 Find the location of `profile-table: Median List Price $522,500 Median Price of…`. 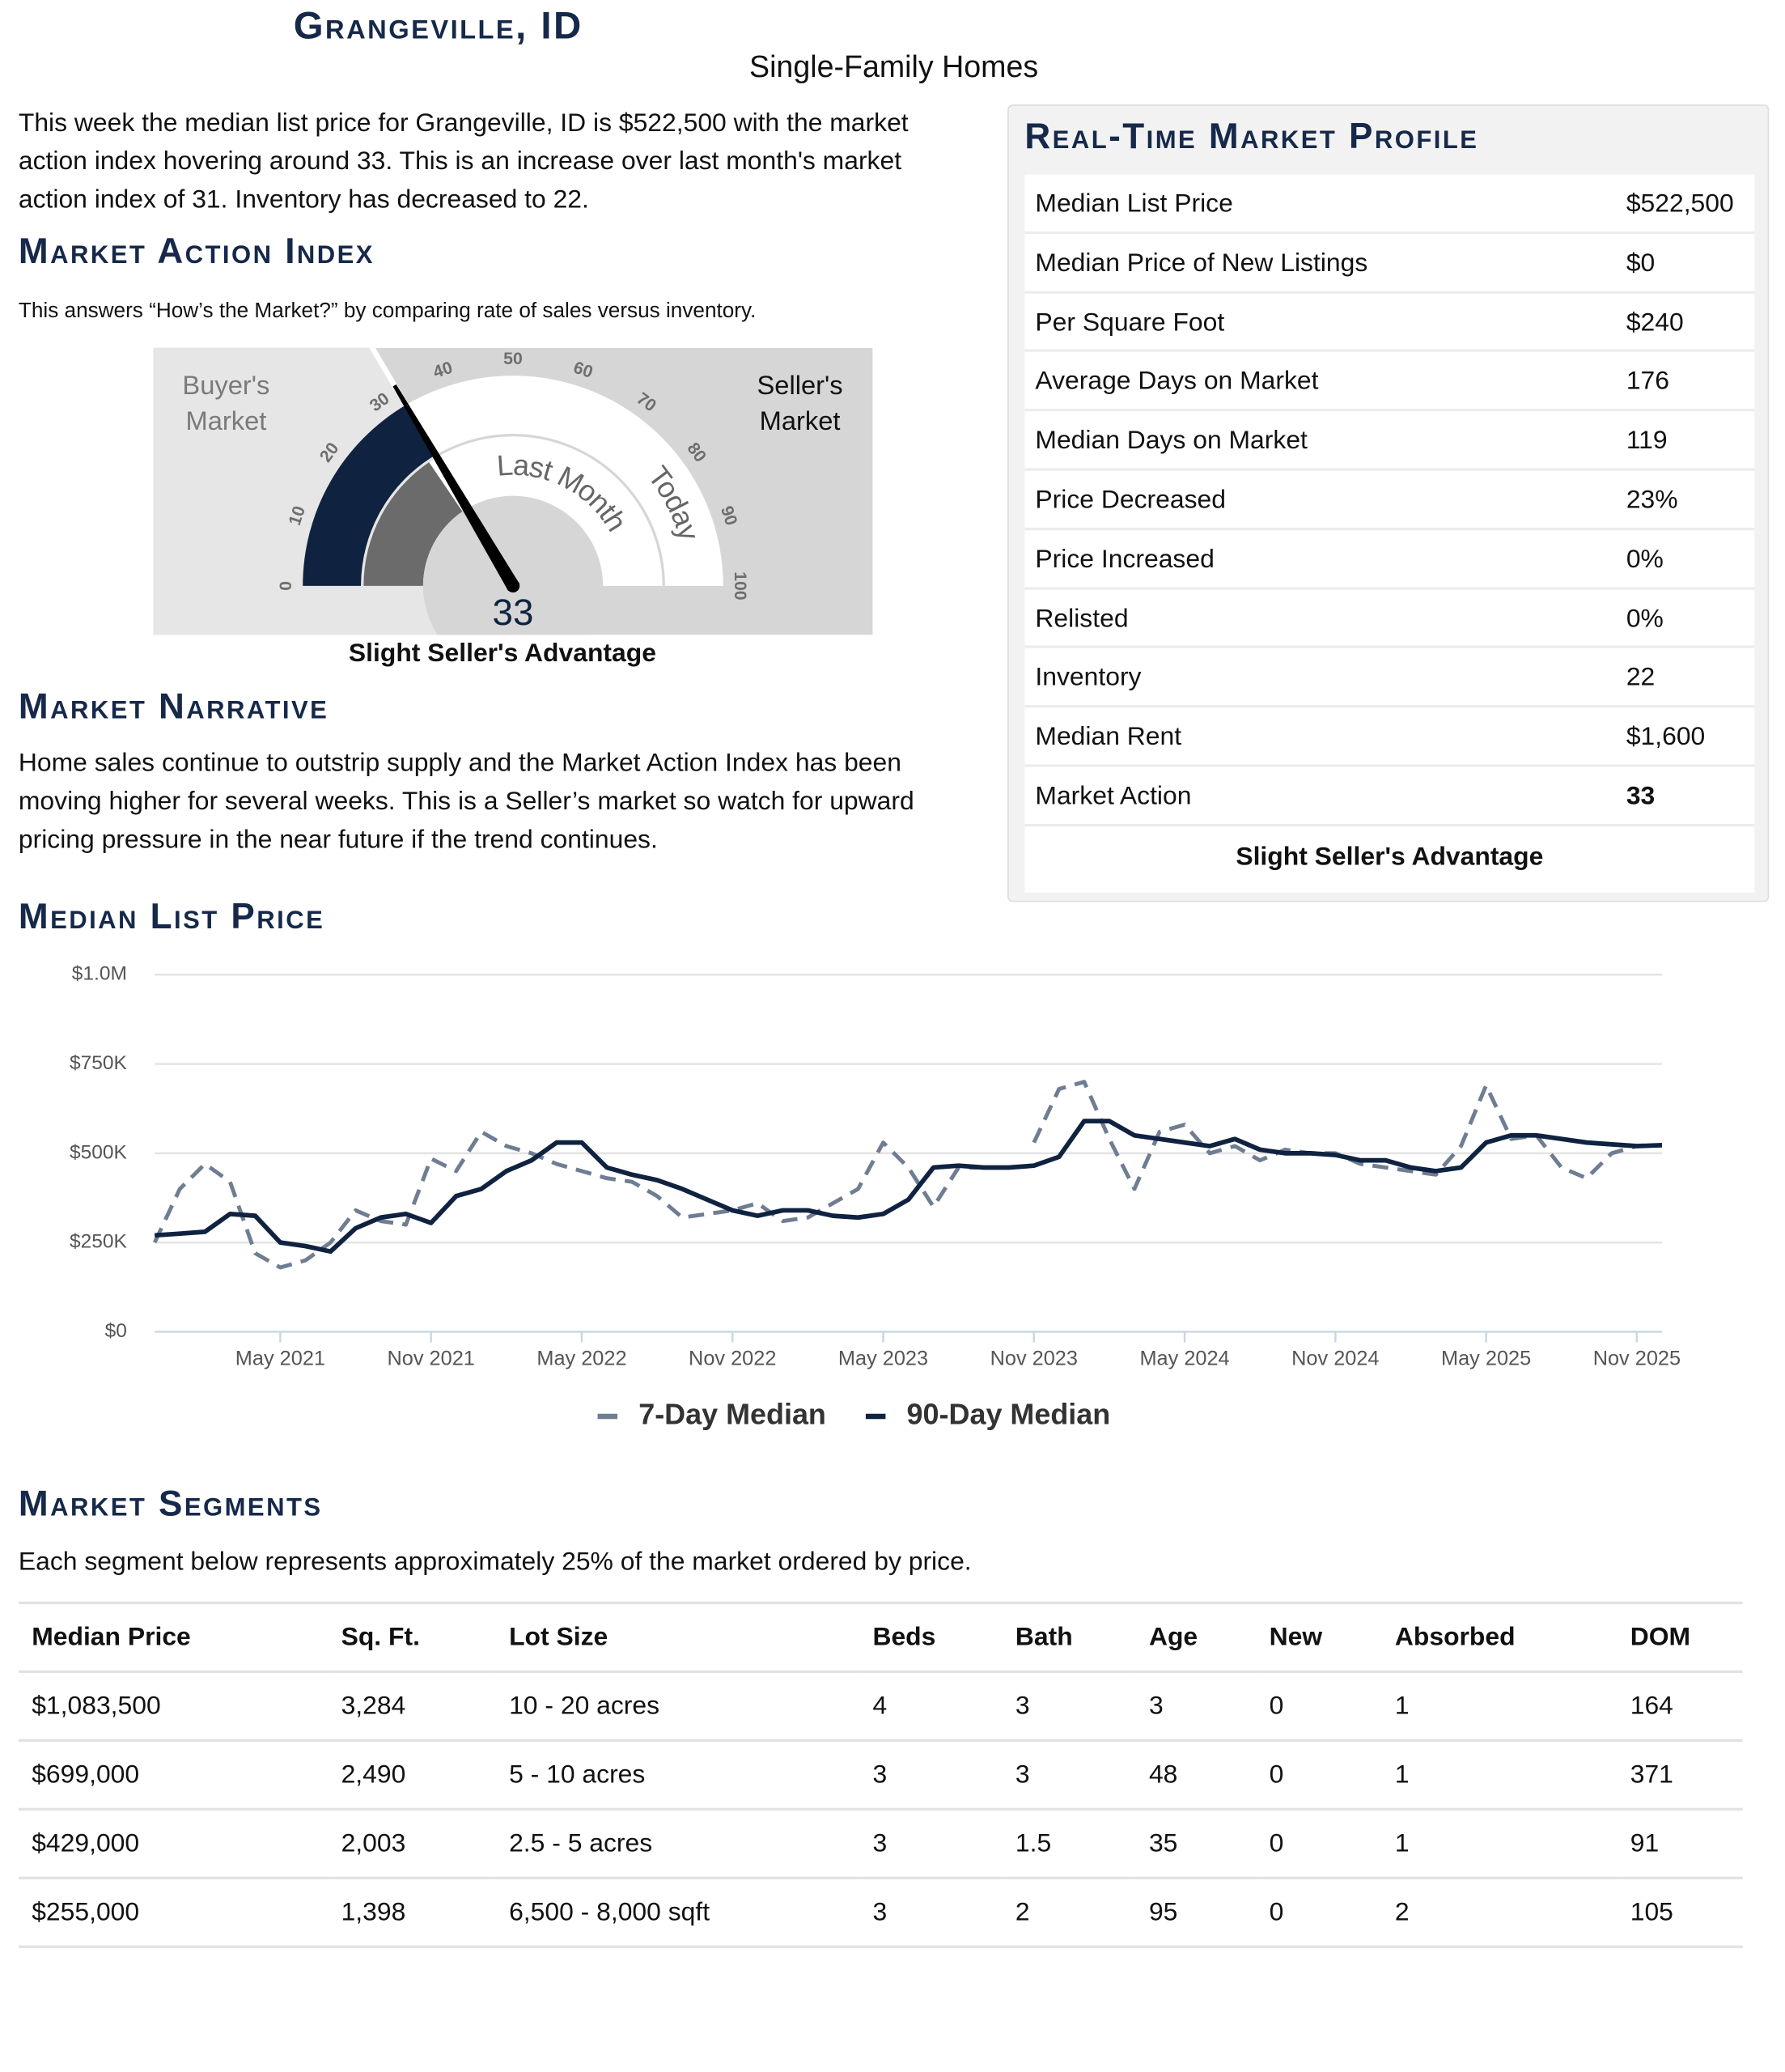

profile-table: Median List Price $522,500 Median Price of… is located at coordinates (1389, 533).